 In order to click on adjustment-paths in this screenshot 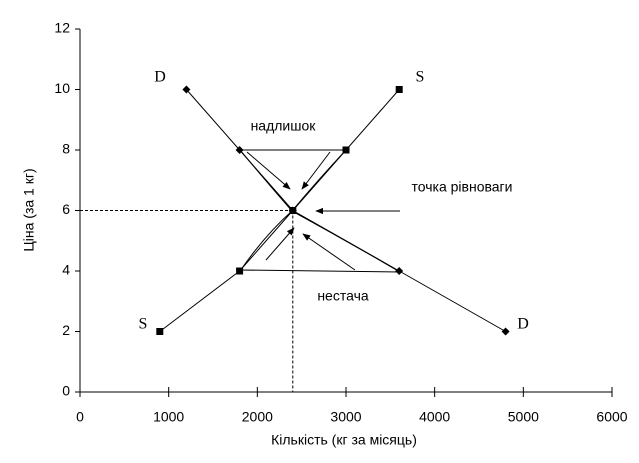, I will do `click(320, 211)`.